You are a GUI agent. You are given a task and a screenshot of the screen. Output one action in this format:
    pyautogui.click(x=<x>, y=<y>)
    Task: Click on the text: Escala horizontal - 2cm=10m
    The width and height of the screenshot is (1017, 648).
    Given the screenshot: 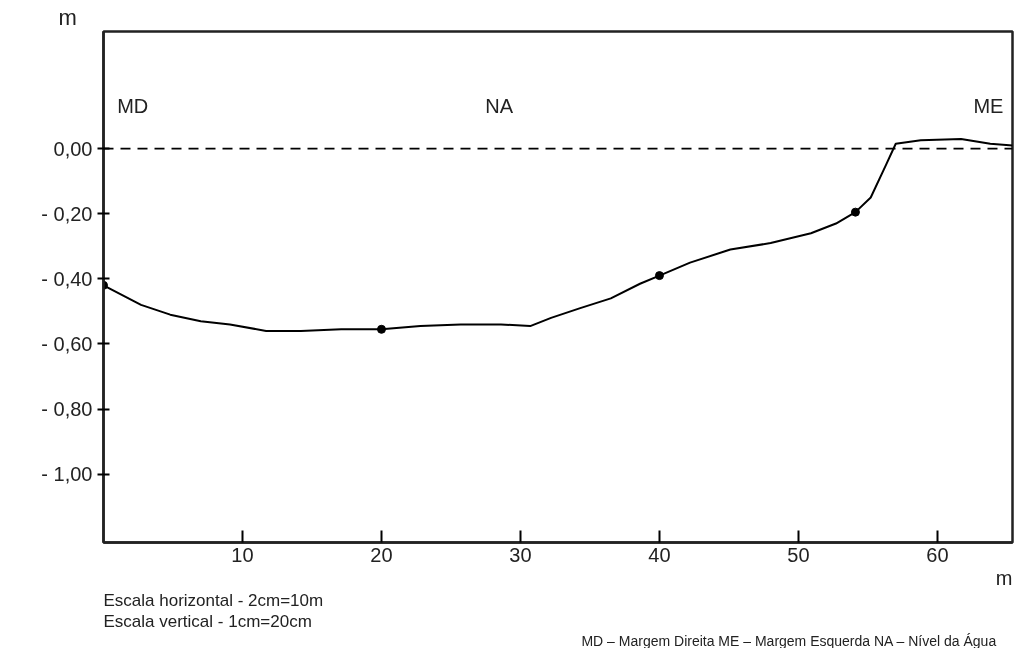 What is the action you would take?
    pyautogui.click(x=213, y=600)
    